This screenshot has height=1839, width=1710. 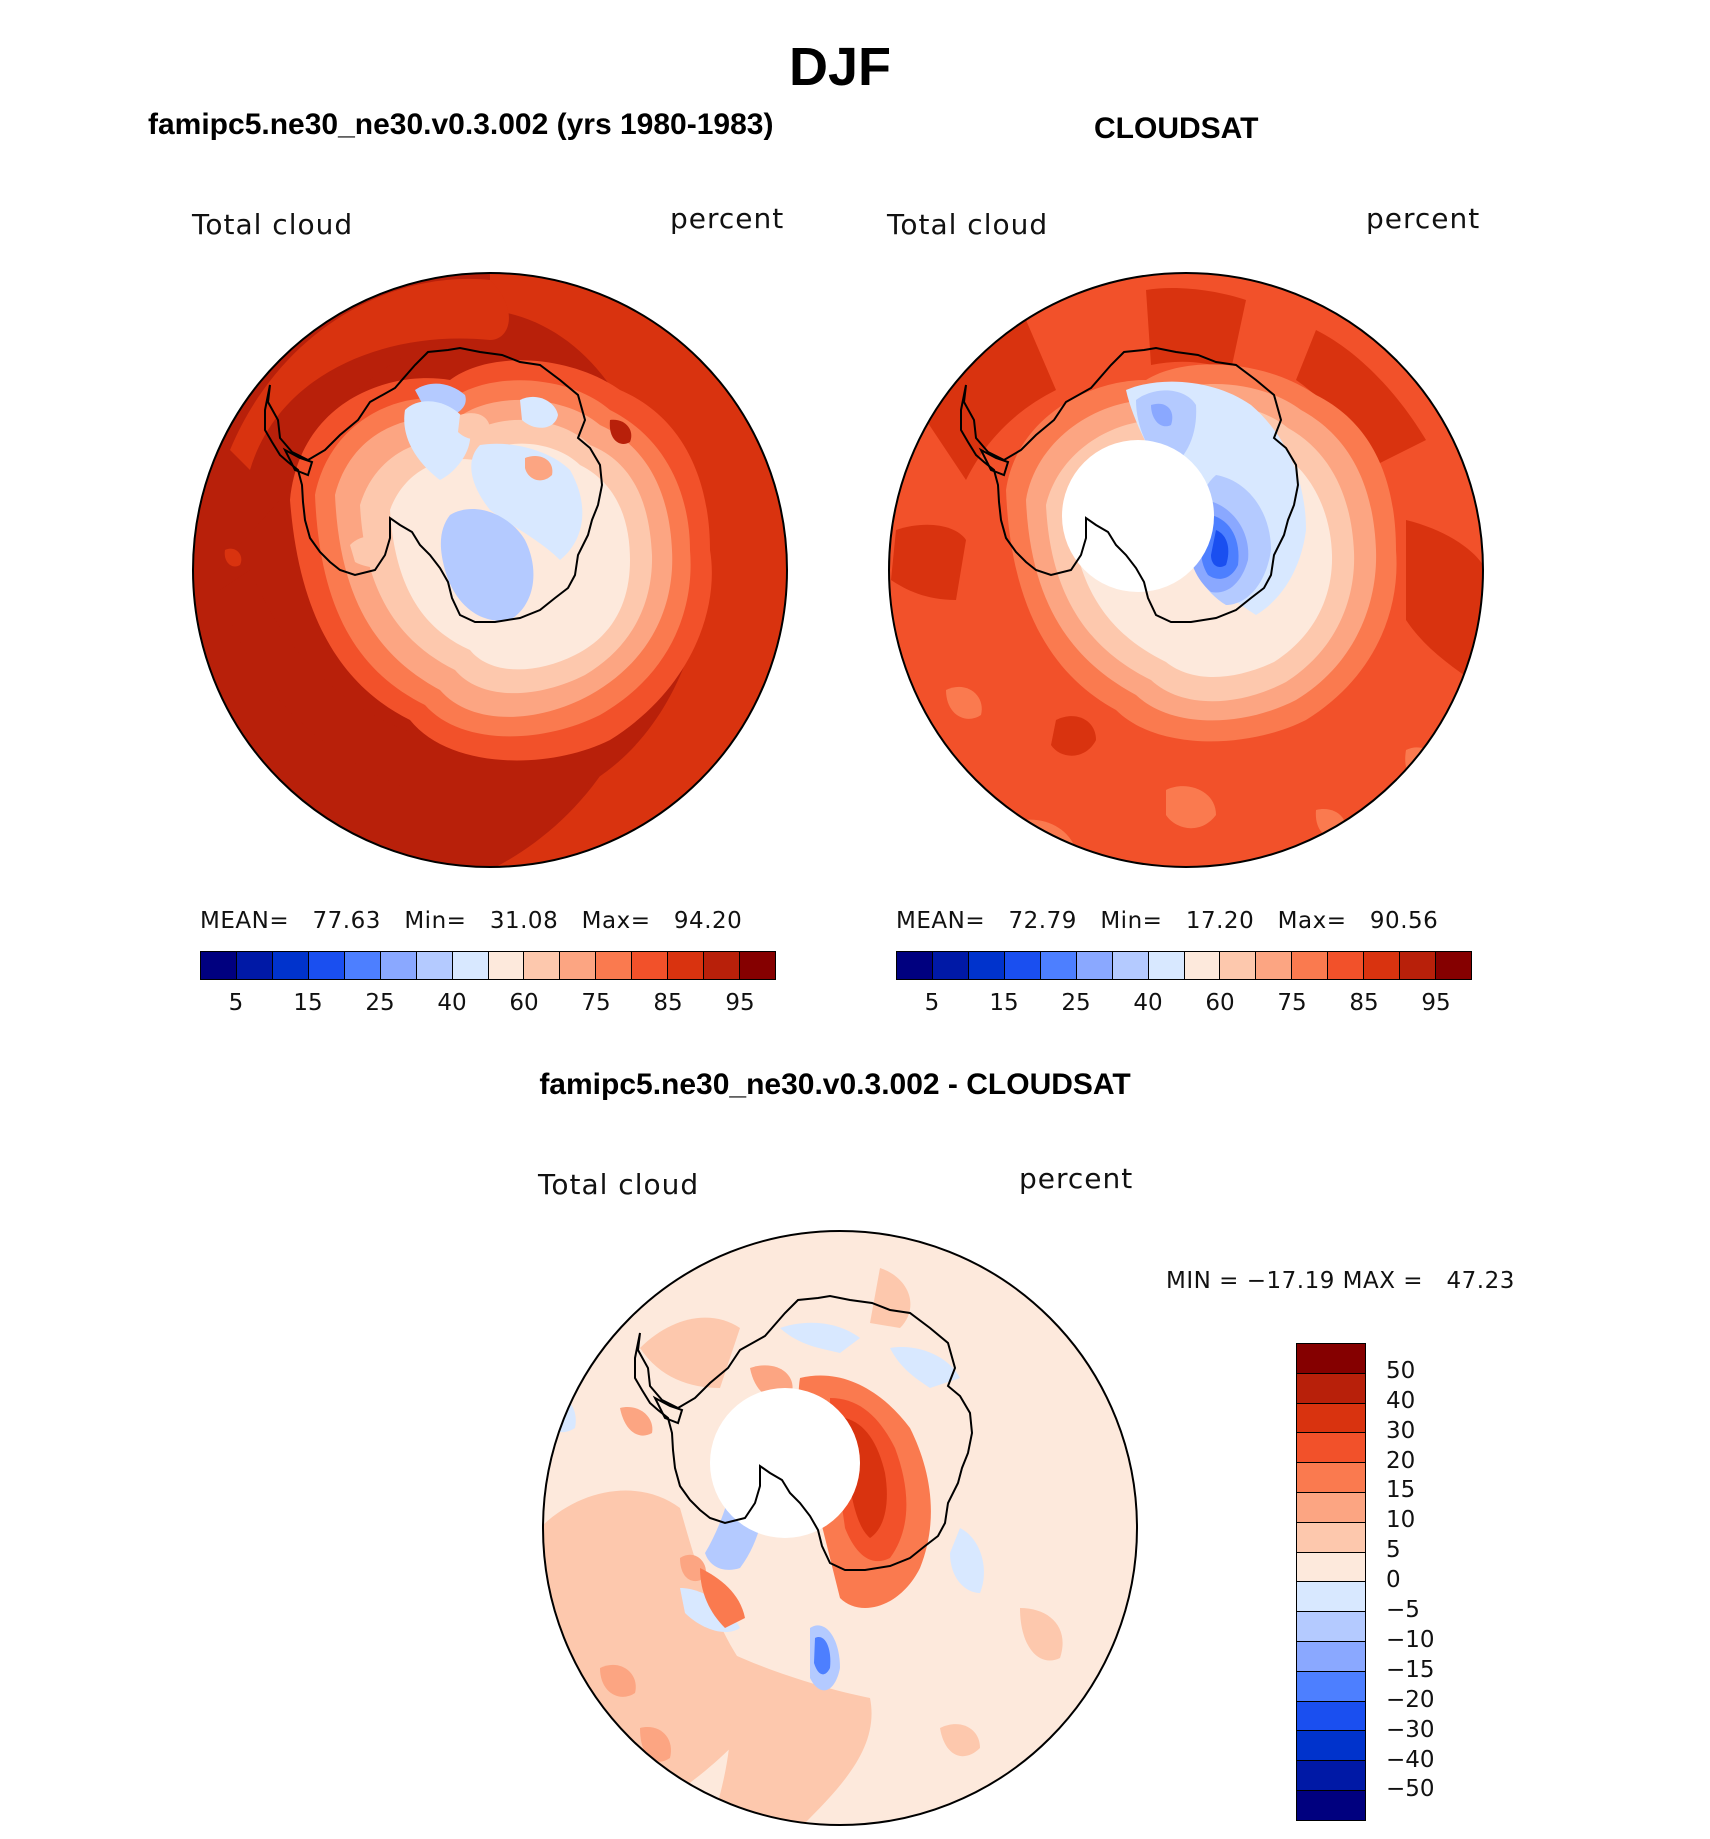 I want to click on diff-colorbar-tick-label: −30, so click(x=1410, y=1729).